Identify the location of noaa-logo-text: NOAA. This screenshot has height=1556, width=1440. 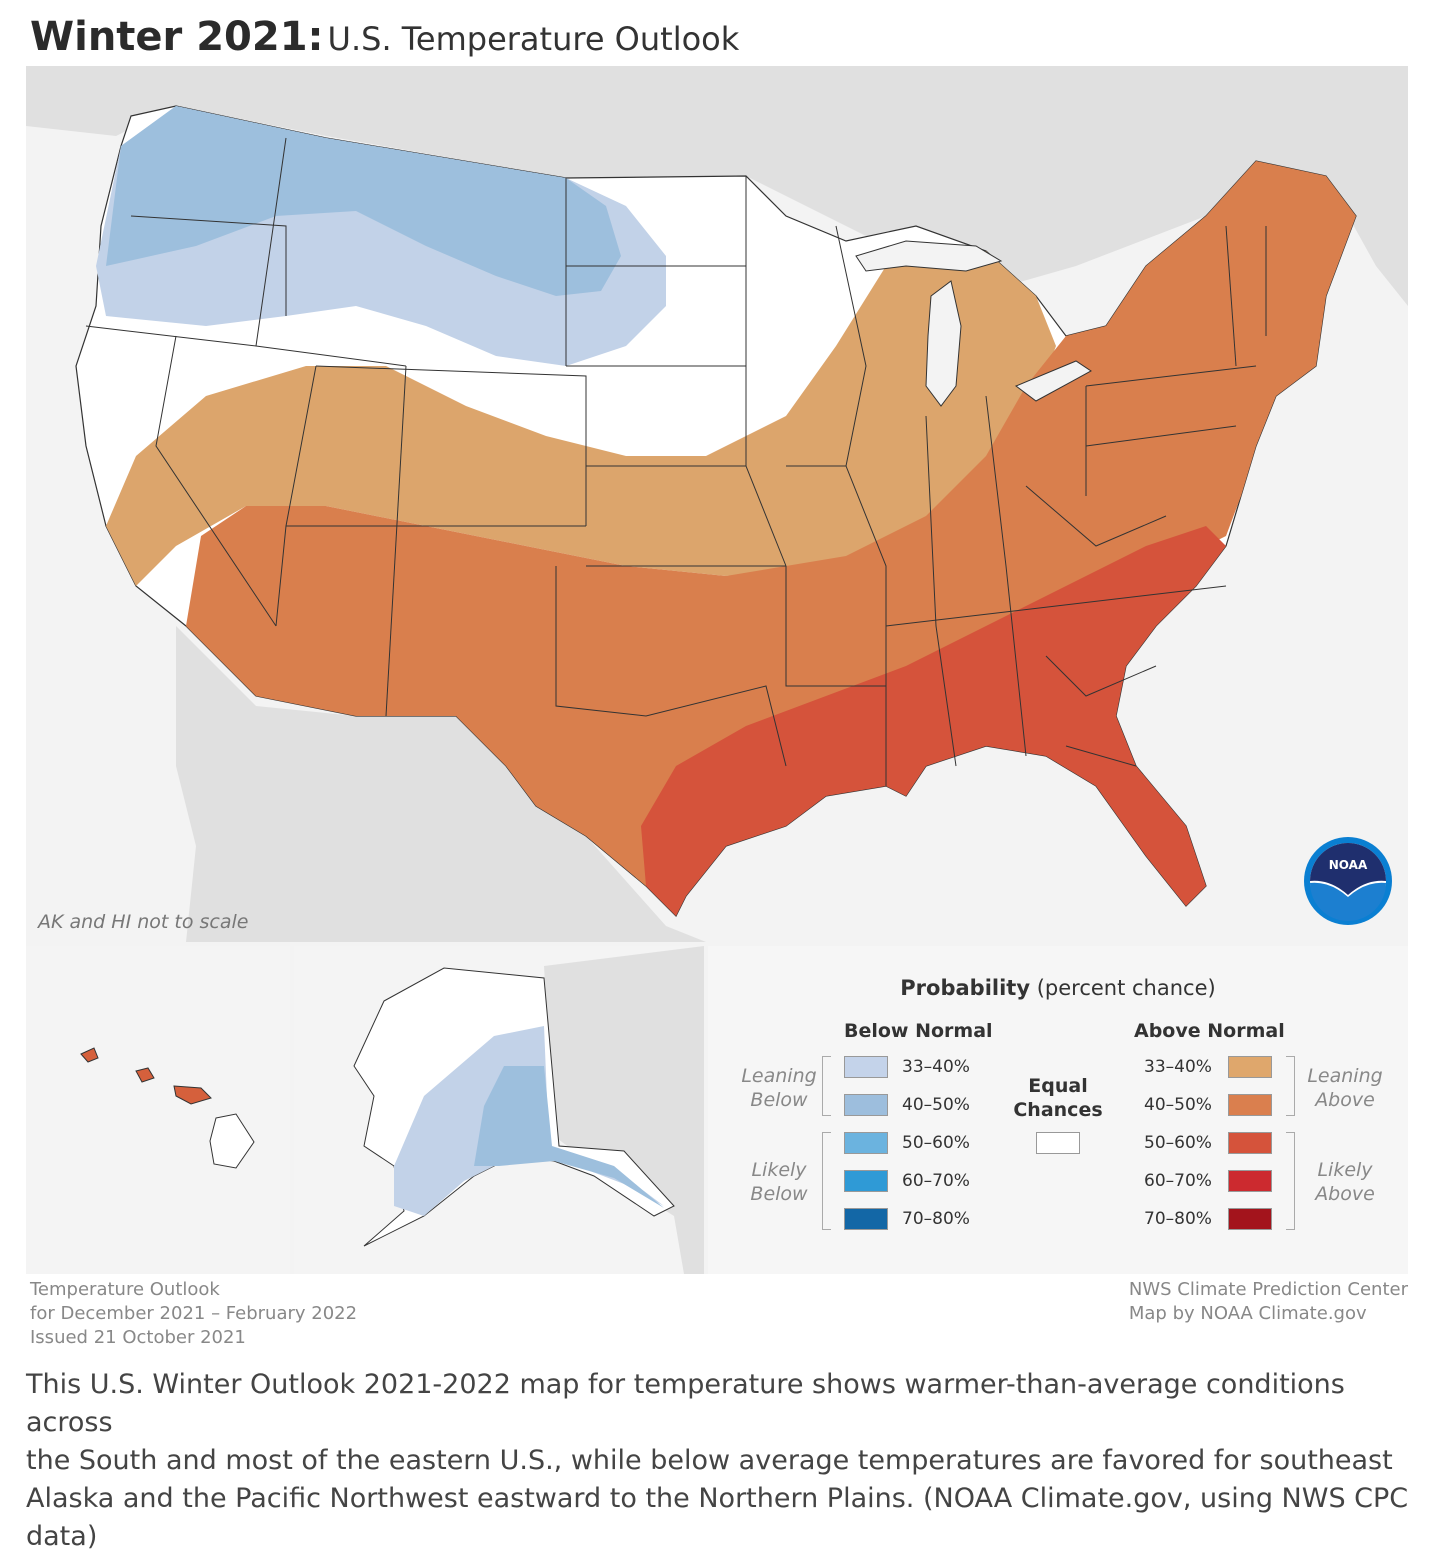
(1348, 865).